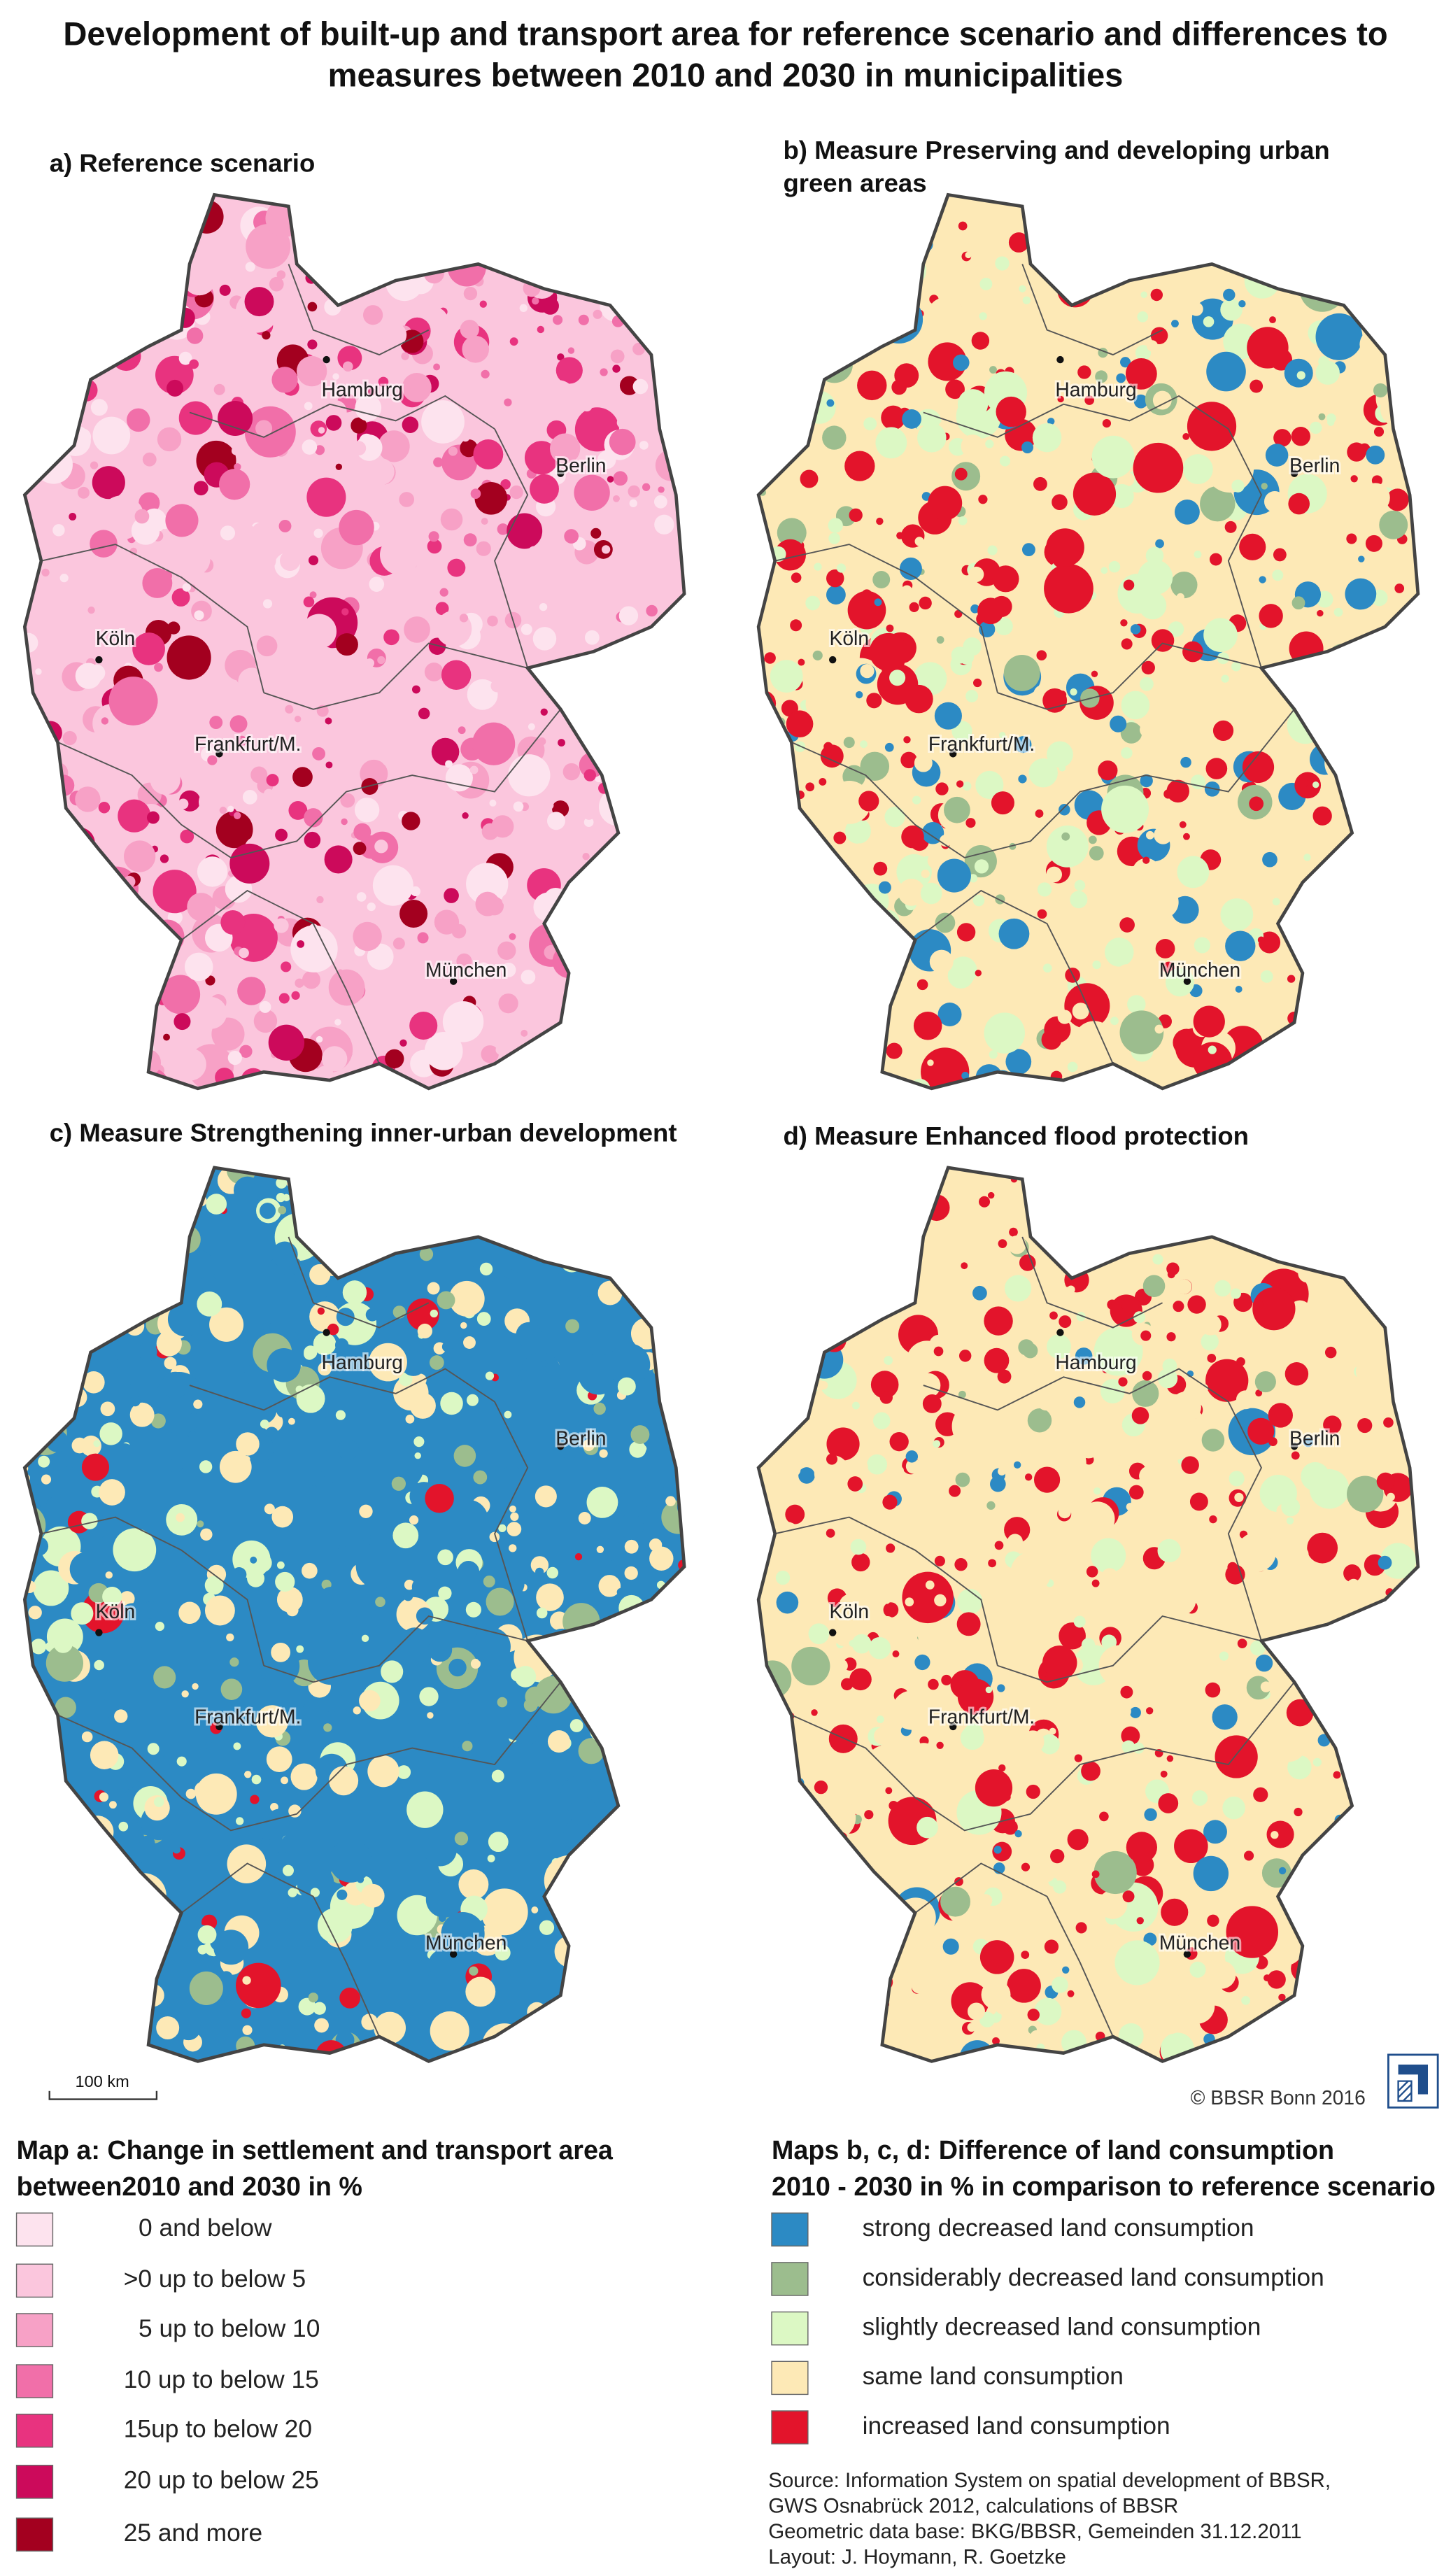 The width and height of the screenshot is (1451, 2576). Describe the element at coordinates (1245, 548) in the screenshot. I see `state-border` at that location.